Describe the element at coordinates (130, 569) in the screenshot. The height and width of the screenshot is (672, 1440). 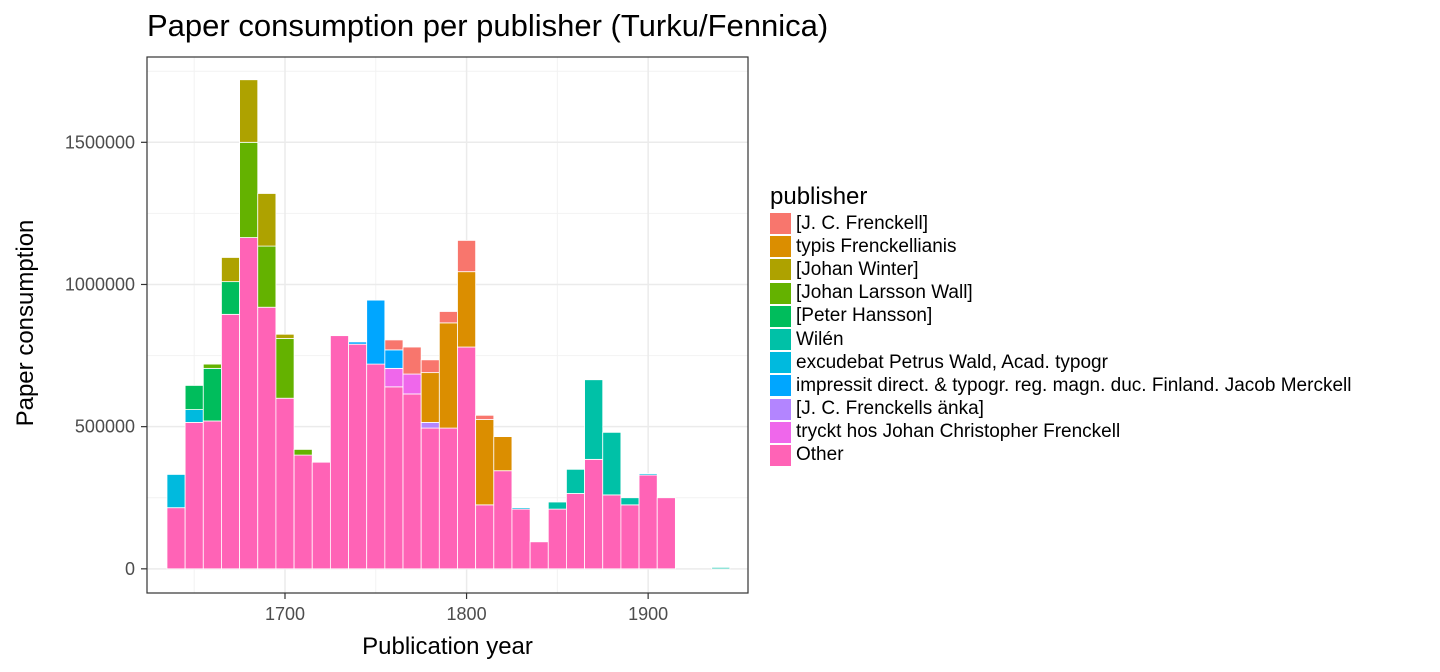
I see `y-tick-label: 0` at that location.